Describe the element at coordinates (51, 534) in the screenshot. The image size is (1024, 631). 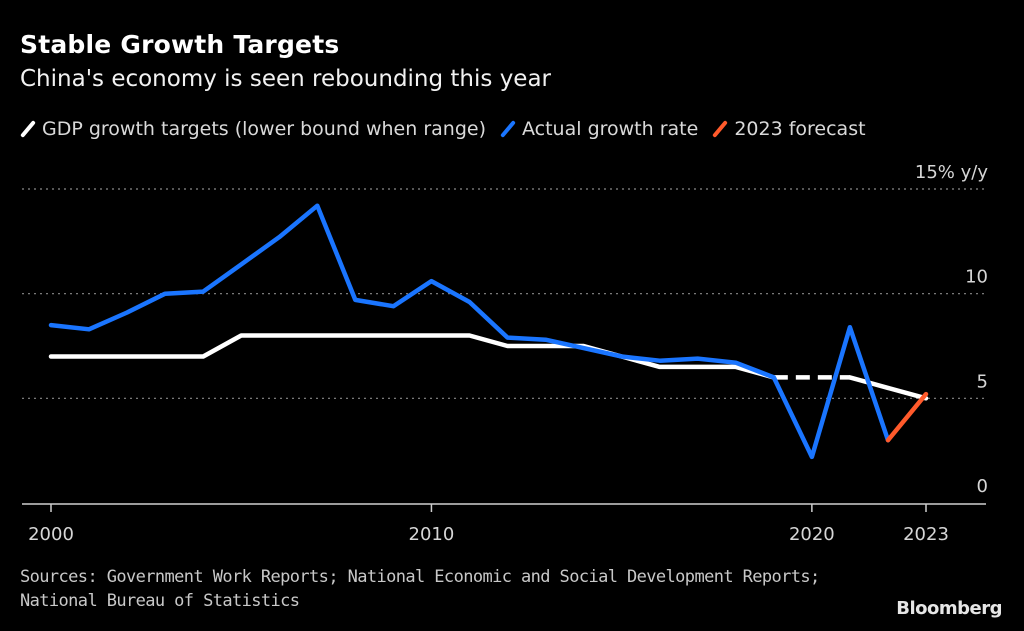
I see `x-tick-label-2000: 2000` at that location.